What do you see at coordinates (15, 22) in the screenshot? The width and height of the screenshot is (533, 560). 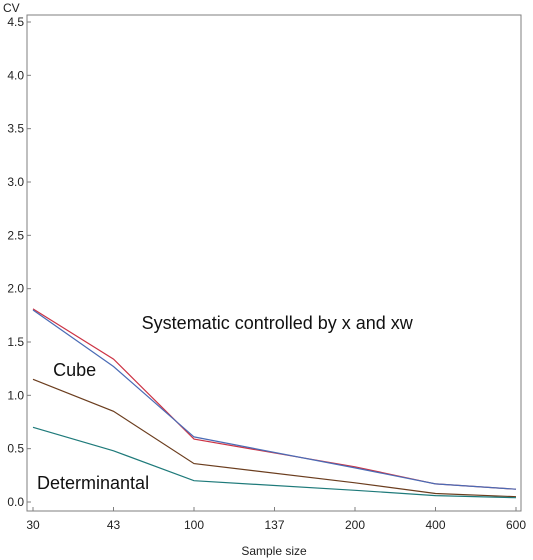 I see `y-tick-label: 4.5` at bounding box center [15, 22].